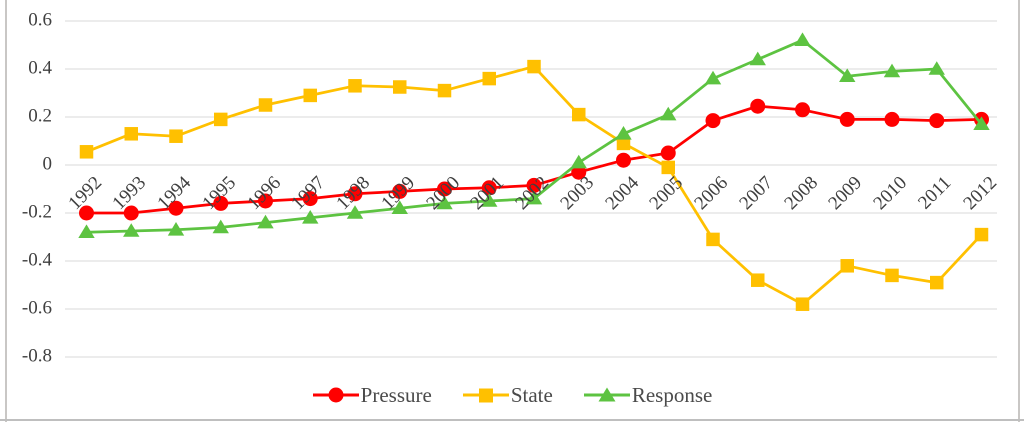 The image size is (1024, 422). What do you see at coordinates (36, 308) in the screenshot?
I see `y-tick-label: -0.6` at bounding box center [36, 308].